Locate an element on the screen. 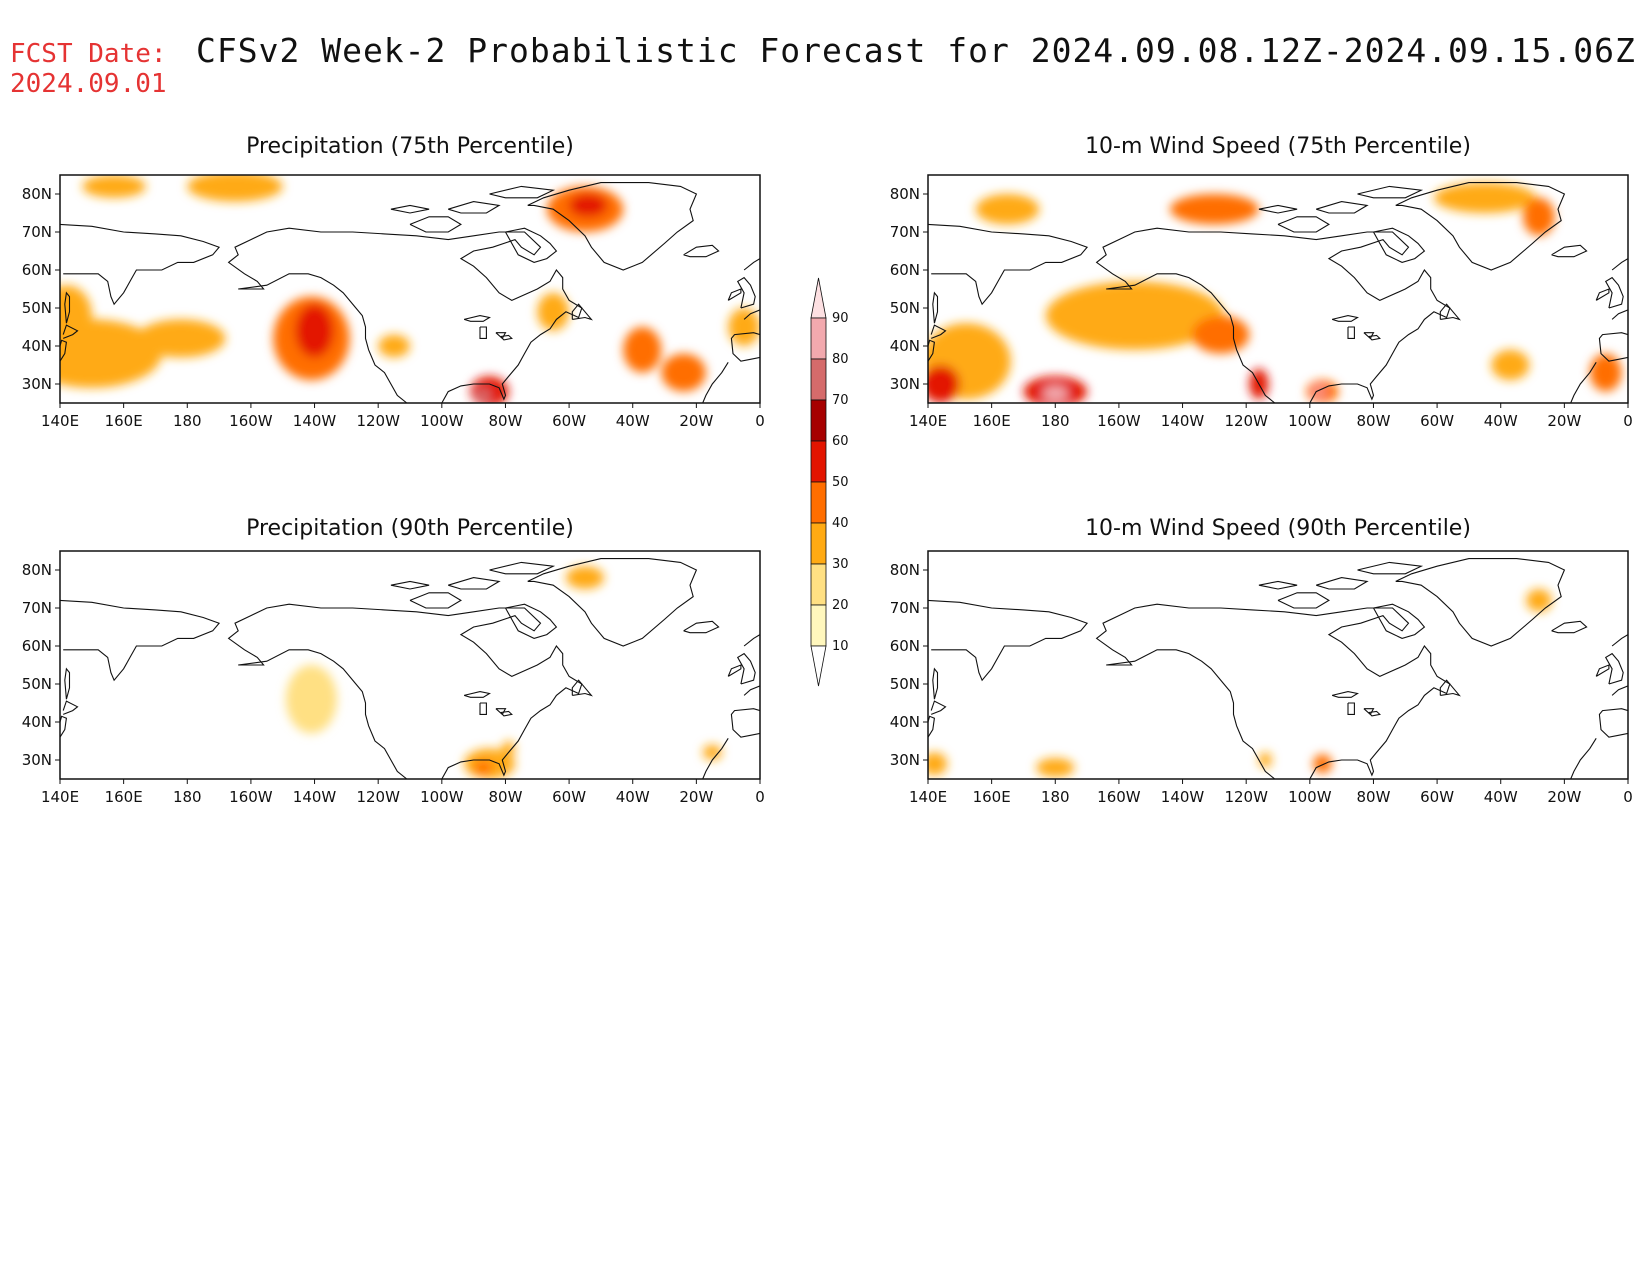 The height and width of the screenshot is (1275, 1650). lon-tick-label: 140W is located at coordinates (315, 797).